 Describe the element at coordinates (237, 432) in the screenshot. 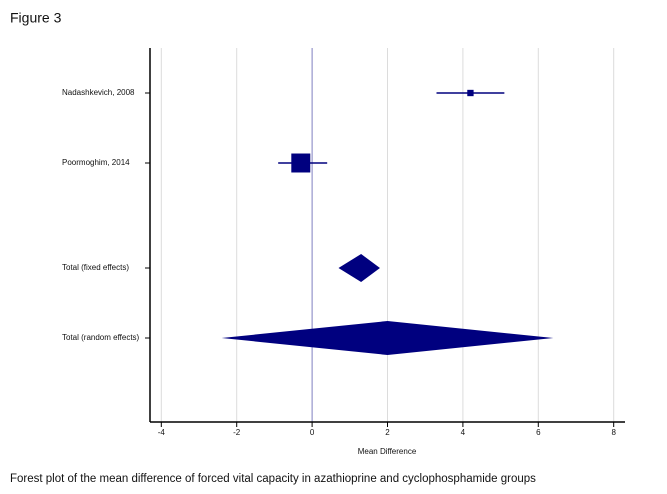

I see `x-tick-label: -2` at that location.